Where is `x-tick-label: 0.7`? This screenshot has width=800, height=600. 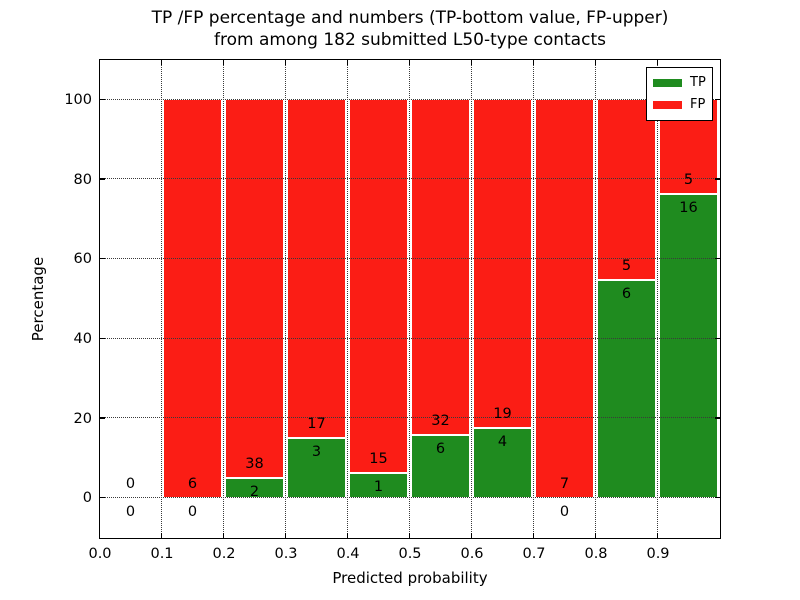
x-tick-label: 0.7 is located at coordinates (534, 554).